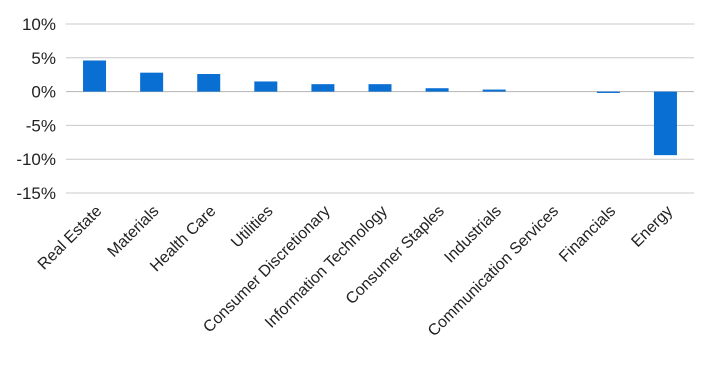 The image size is (702, 365). I want to click on x-category-label: Consumer Staples, so click(395, 255).